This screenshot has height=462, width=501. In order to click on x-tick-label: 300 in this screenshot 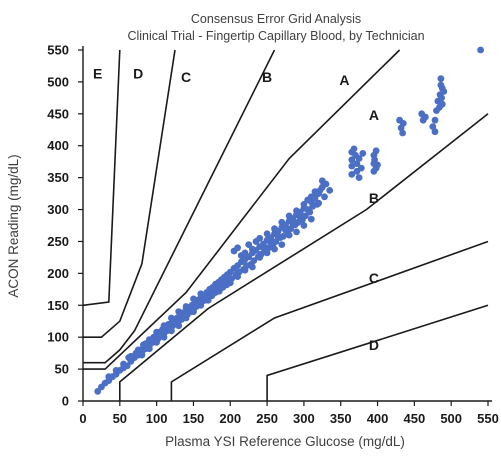, I will do `click(304, 418)`.